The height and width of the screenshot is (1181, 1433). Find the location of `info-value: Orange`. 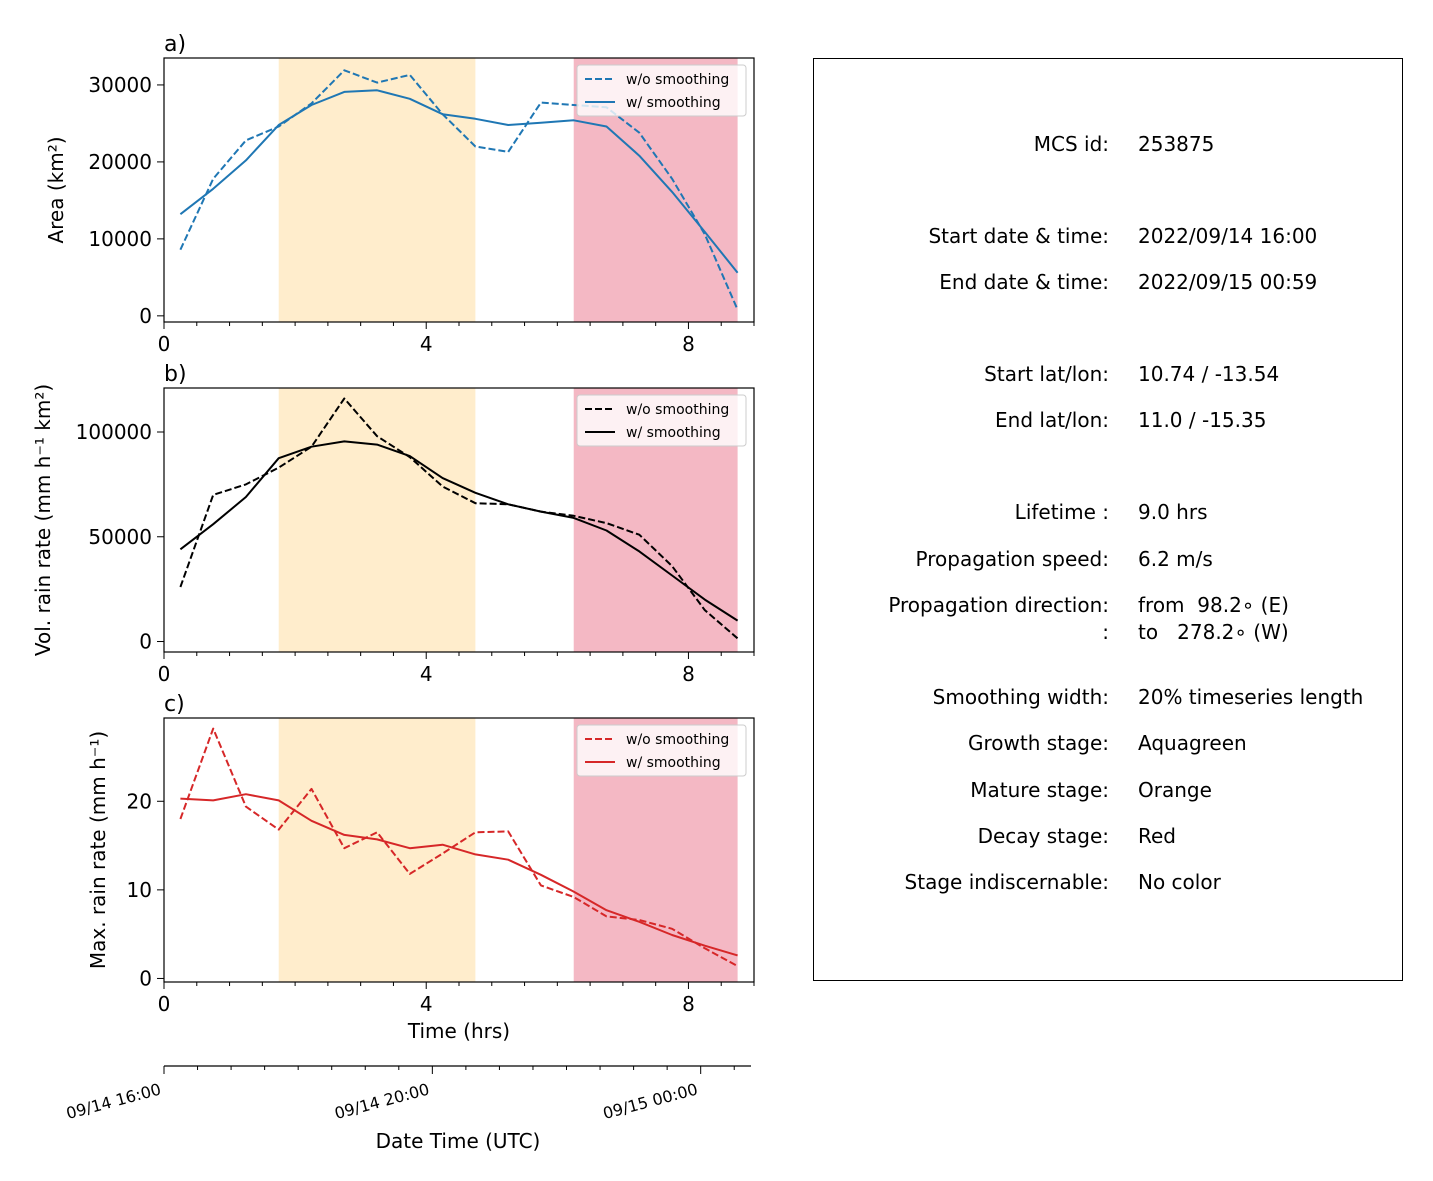

info-value: Orange is located at coordinates (1175, 790).